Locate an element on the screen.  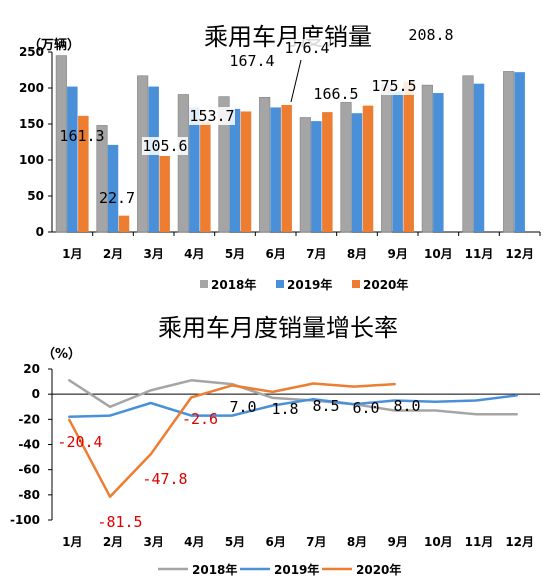
legend-label-2018: 2018年 is located at coordinates (233, 284).